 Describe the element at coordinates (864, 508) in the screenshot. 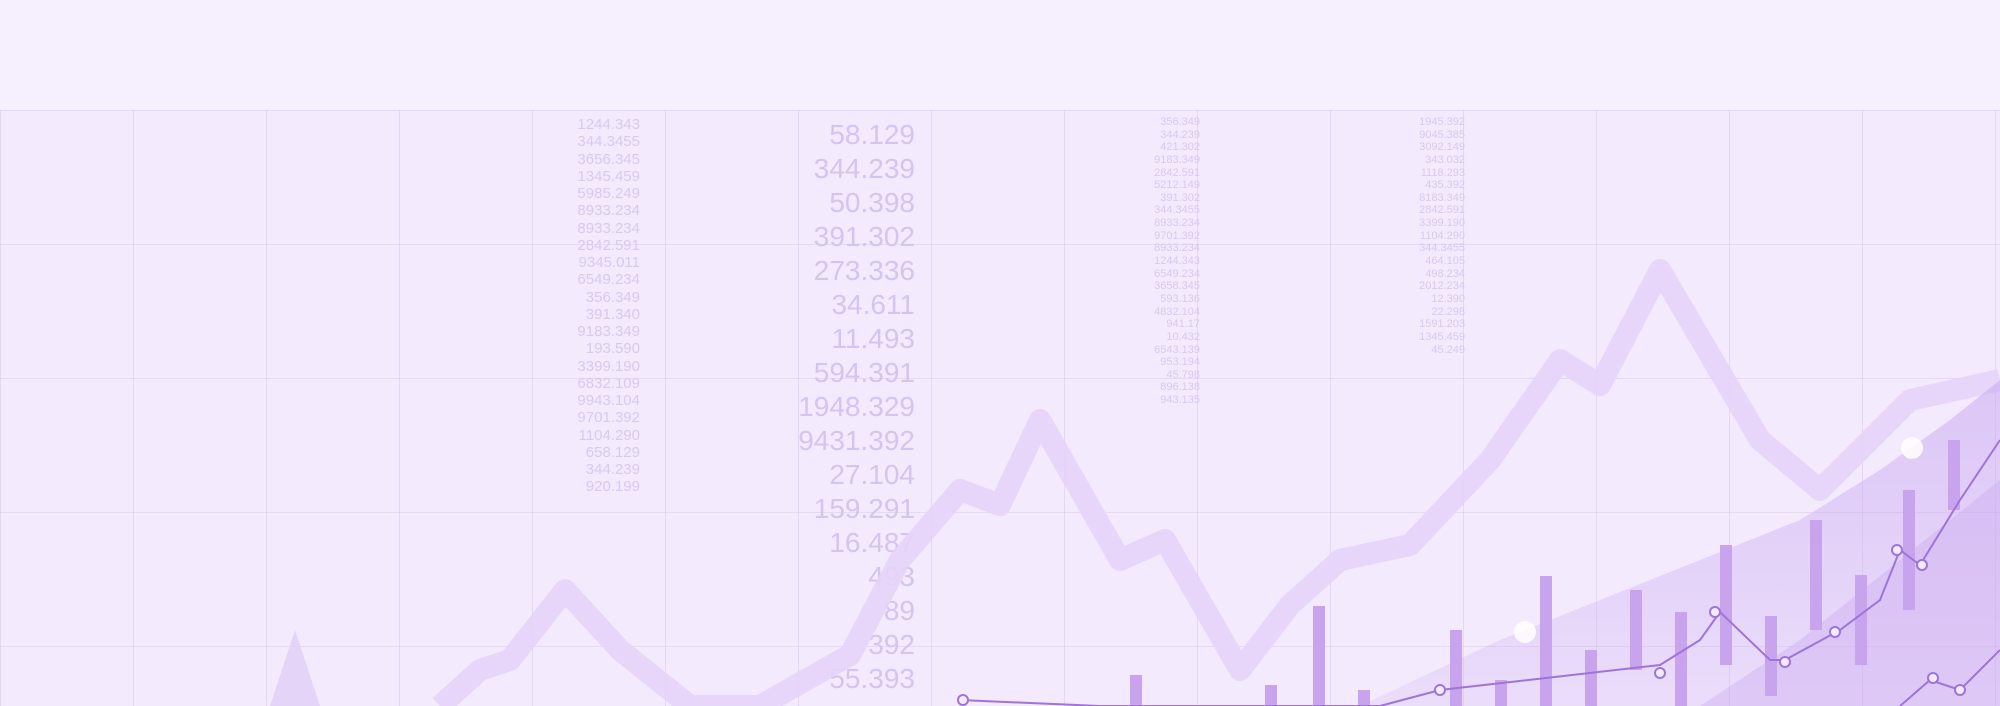

I see `stock-number: 159.291` at that location.